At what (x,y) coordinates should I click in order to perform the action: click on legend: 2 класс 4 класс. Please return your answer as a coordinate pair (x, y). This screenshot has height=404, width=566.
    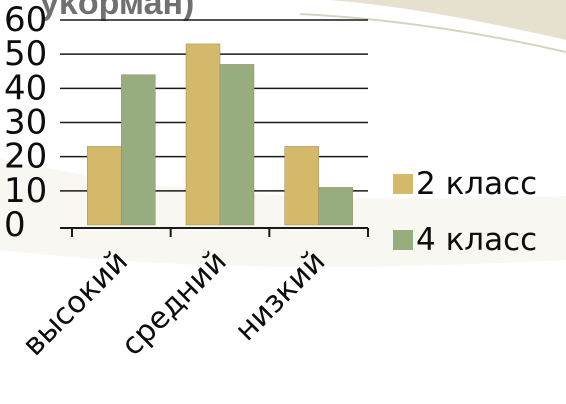
    Looking at the image, I should click on (465, 212).